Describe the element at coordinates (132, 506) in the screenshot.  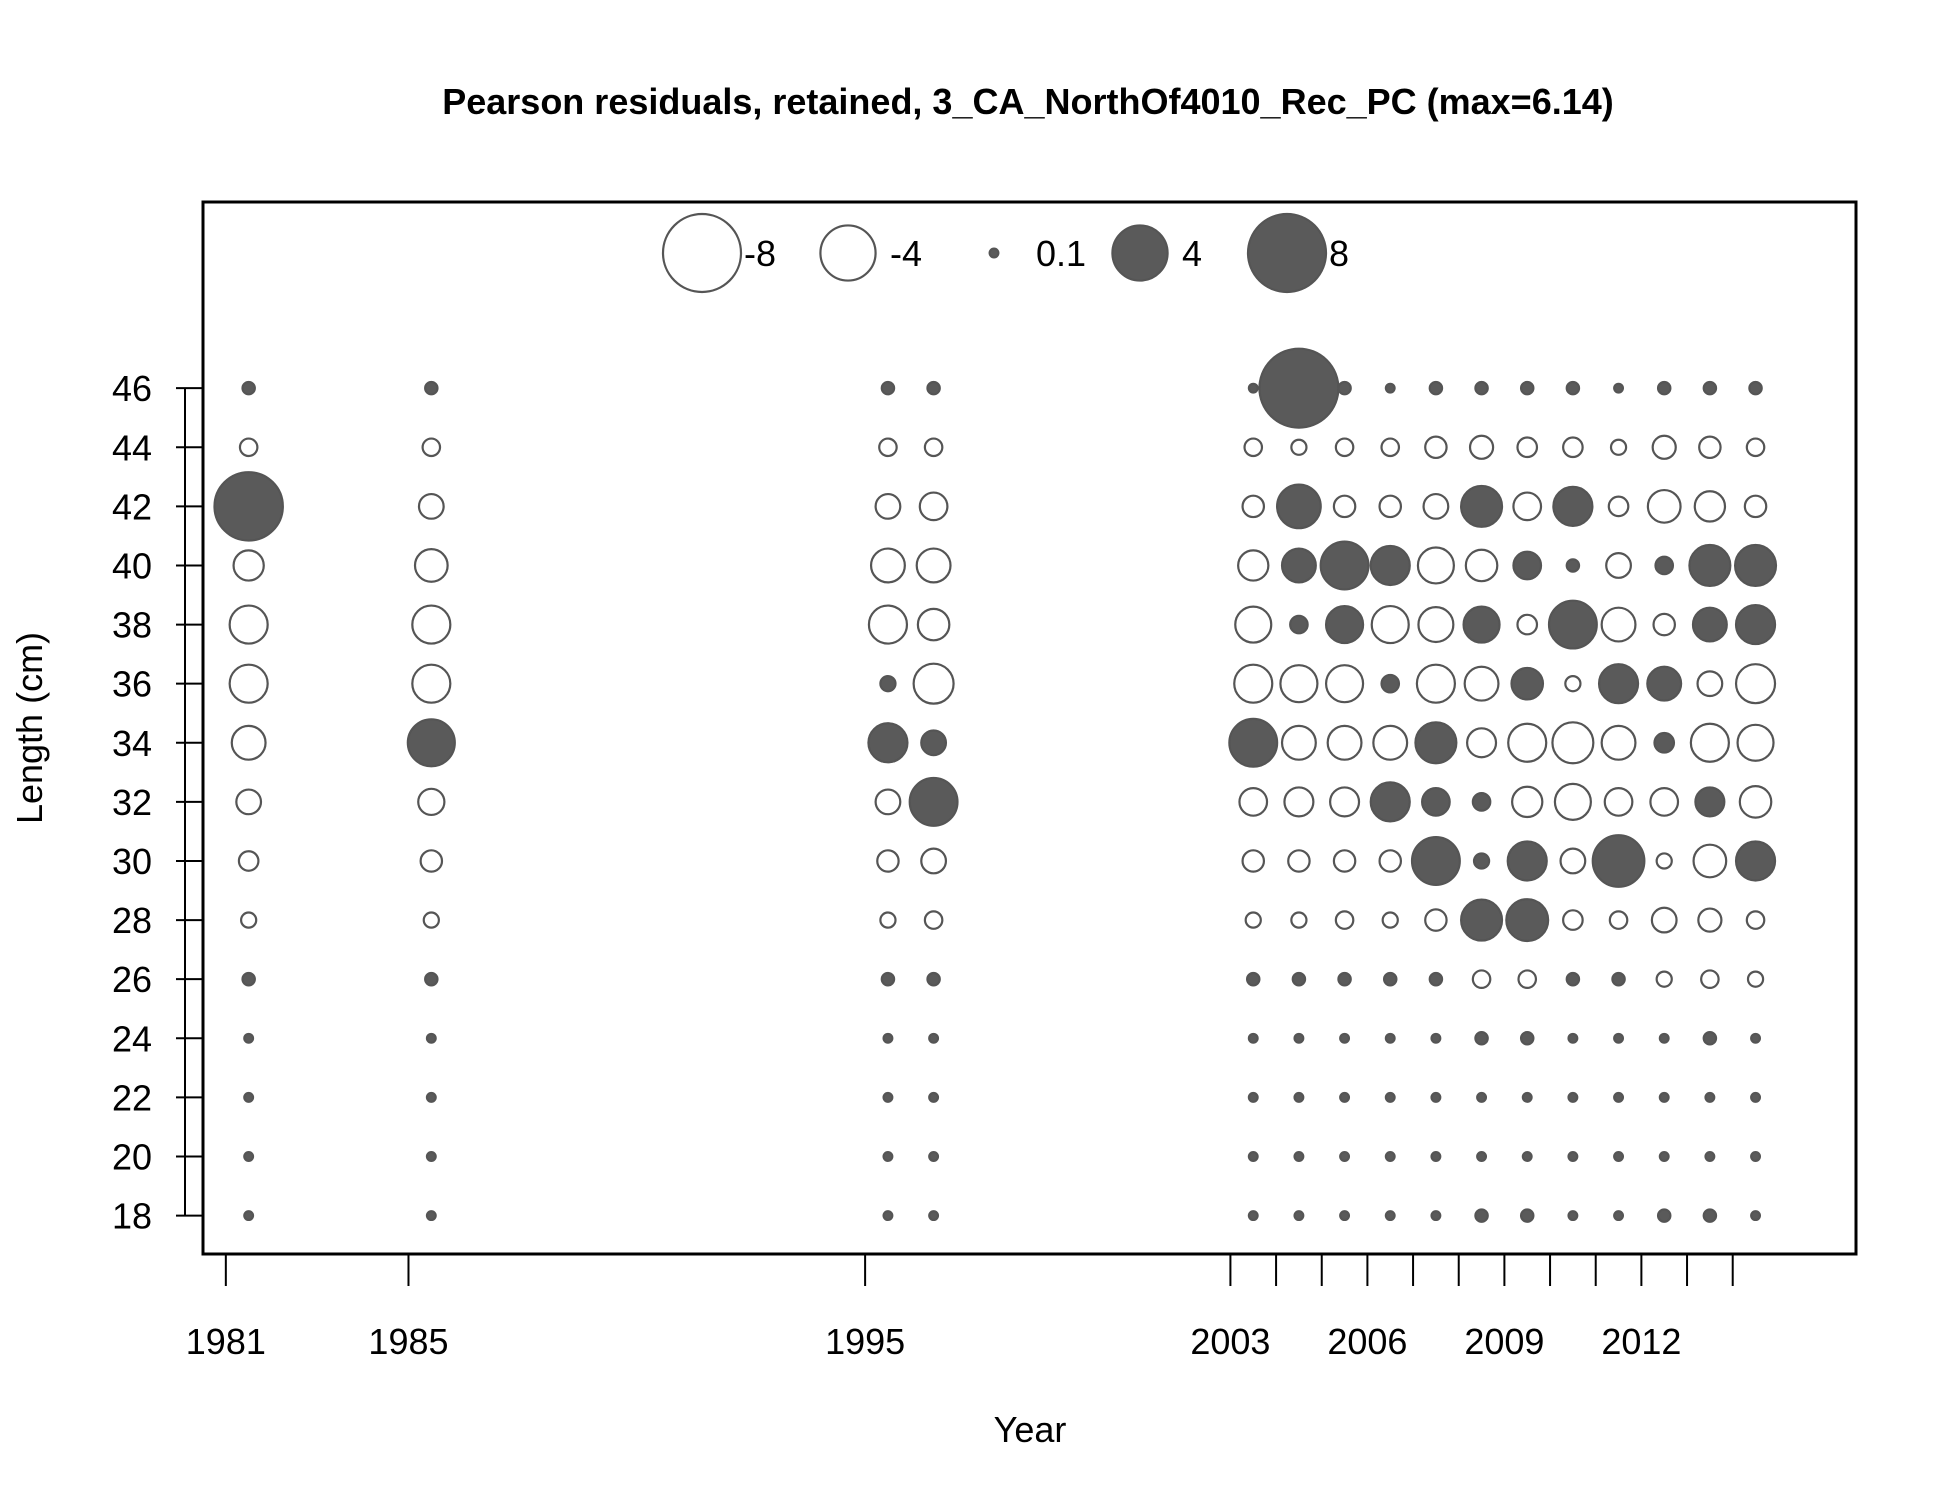
I see `y-tick-label: 42` at that location.